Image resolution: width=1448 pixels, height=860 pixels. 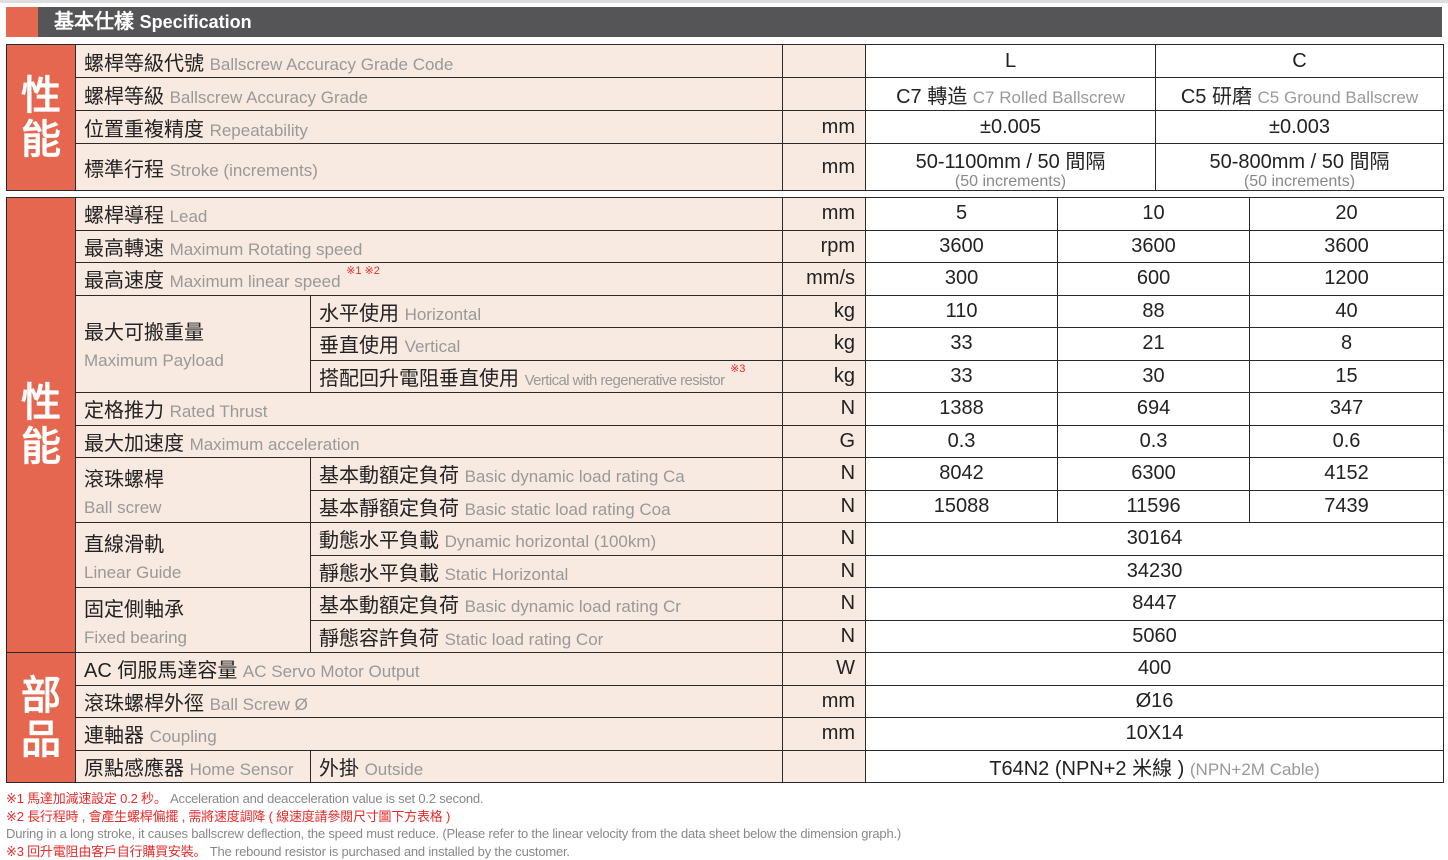 I want to click on value-cell: 7439, so click(x=1347, y=506).